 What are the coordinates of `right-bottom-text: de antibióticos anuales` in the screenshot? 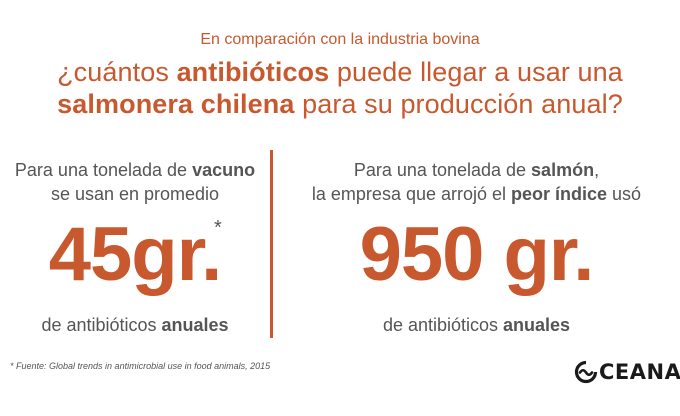 It's located at (476, 325).